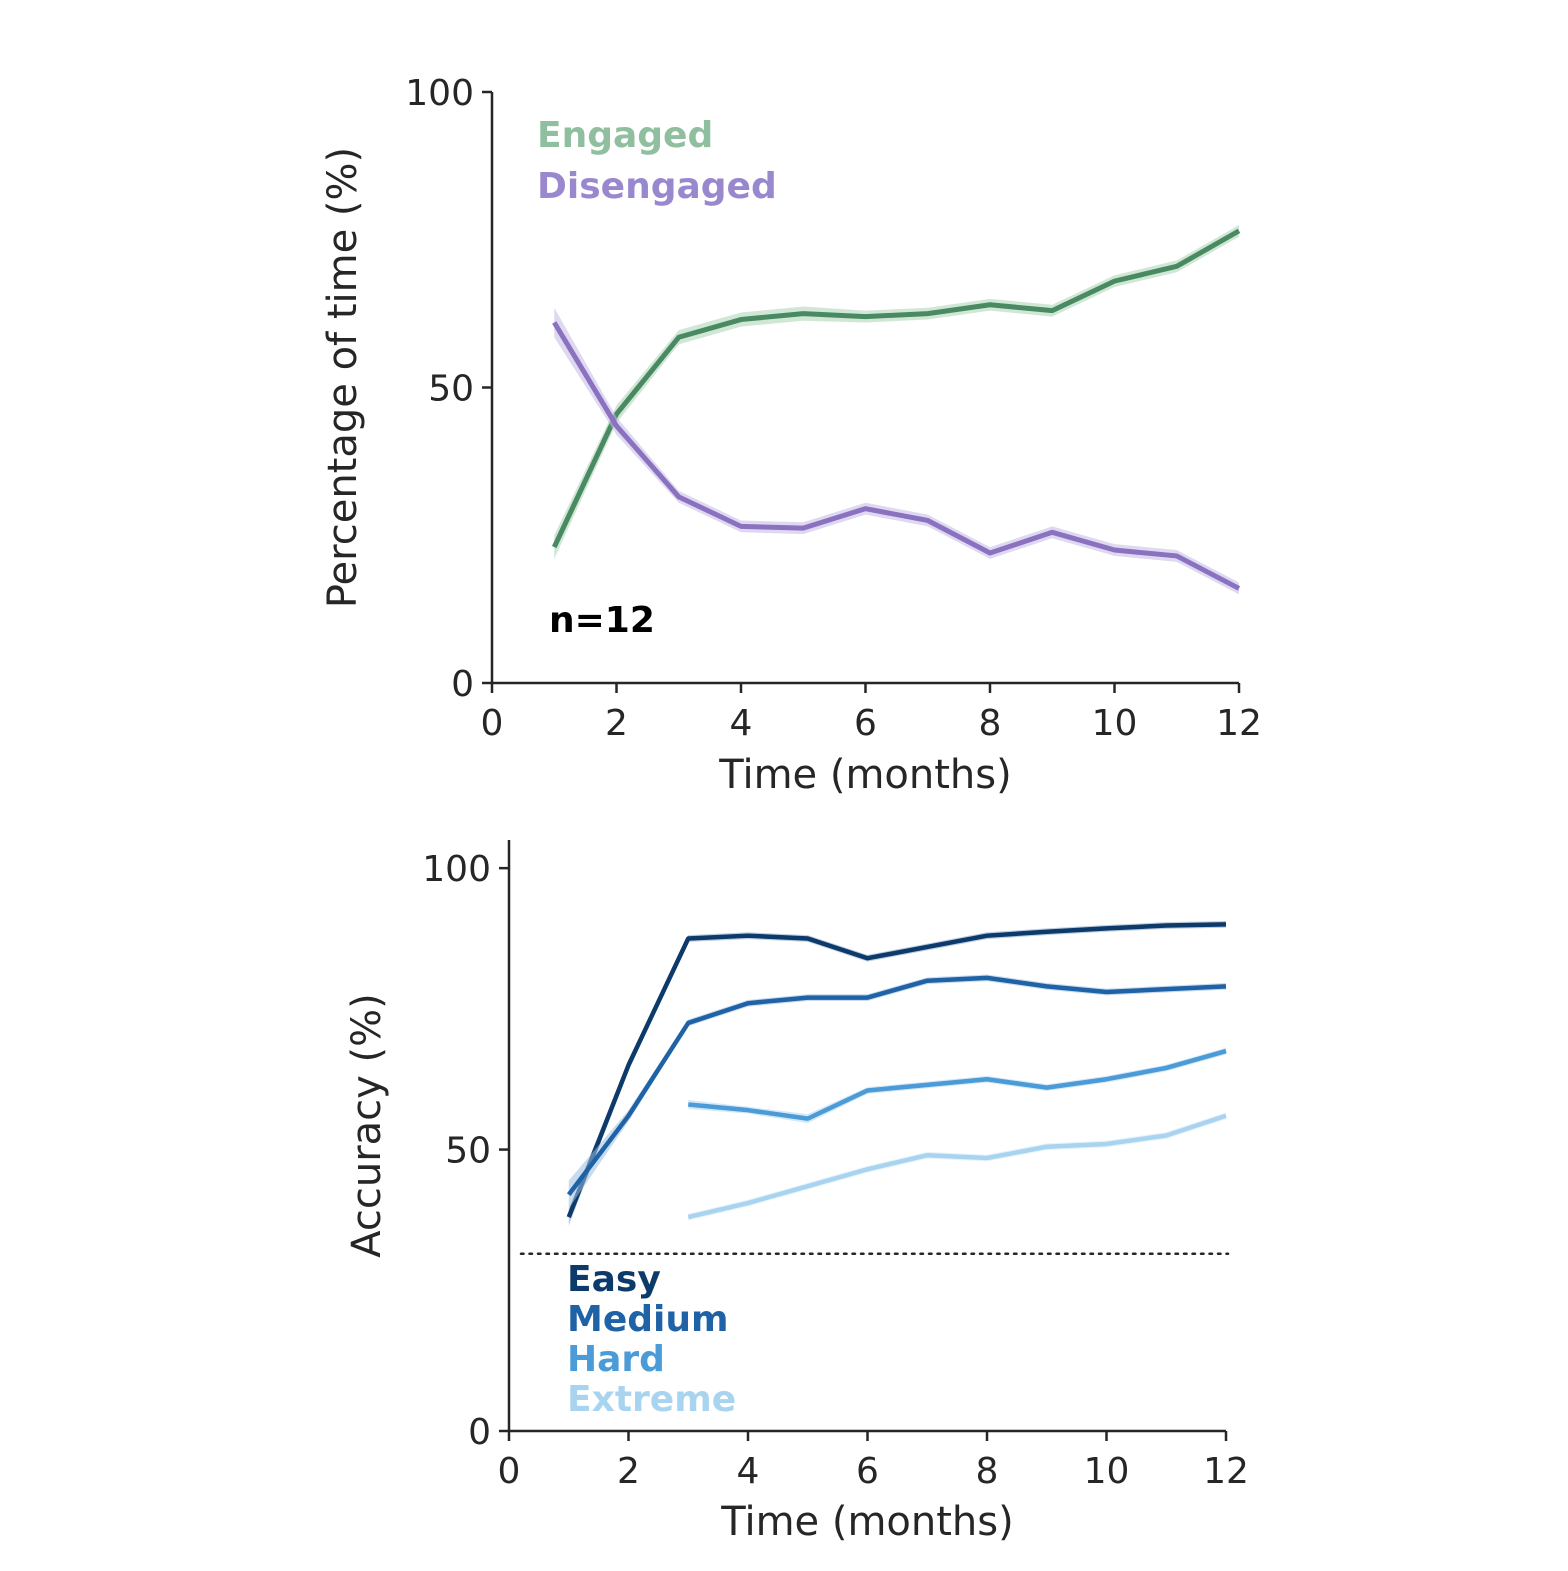 This screenshot has height=1571, width=1568. Describe the element at coordinates (896, 456) in the screenshot. I see `series-line-disengaged` at that location.